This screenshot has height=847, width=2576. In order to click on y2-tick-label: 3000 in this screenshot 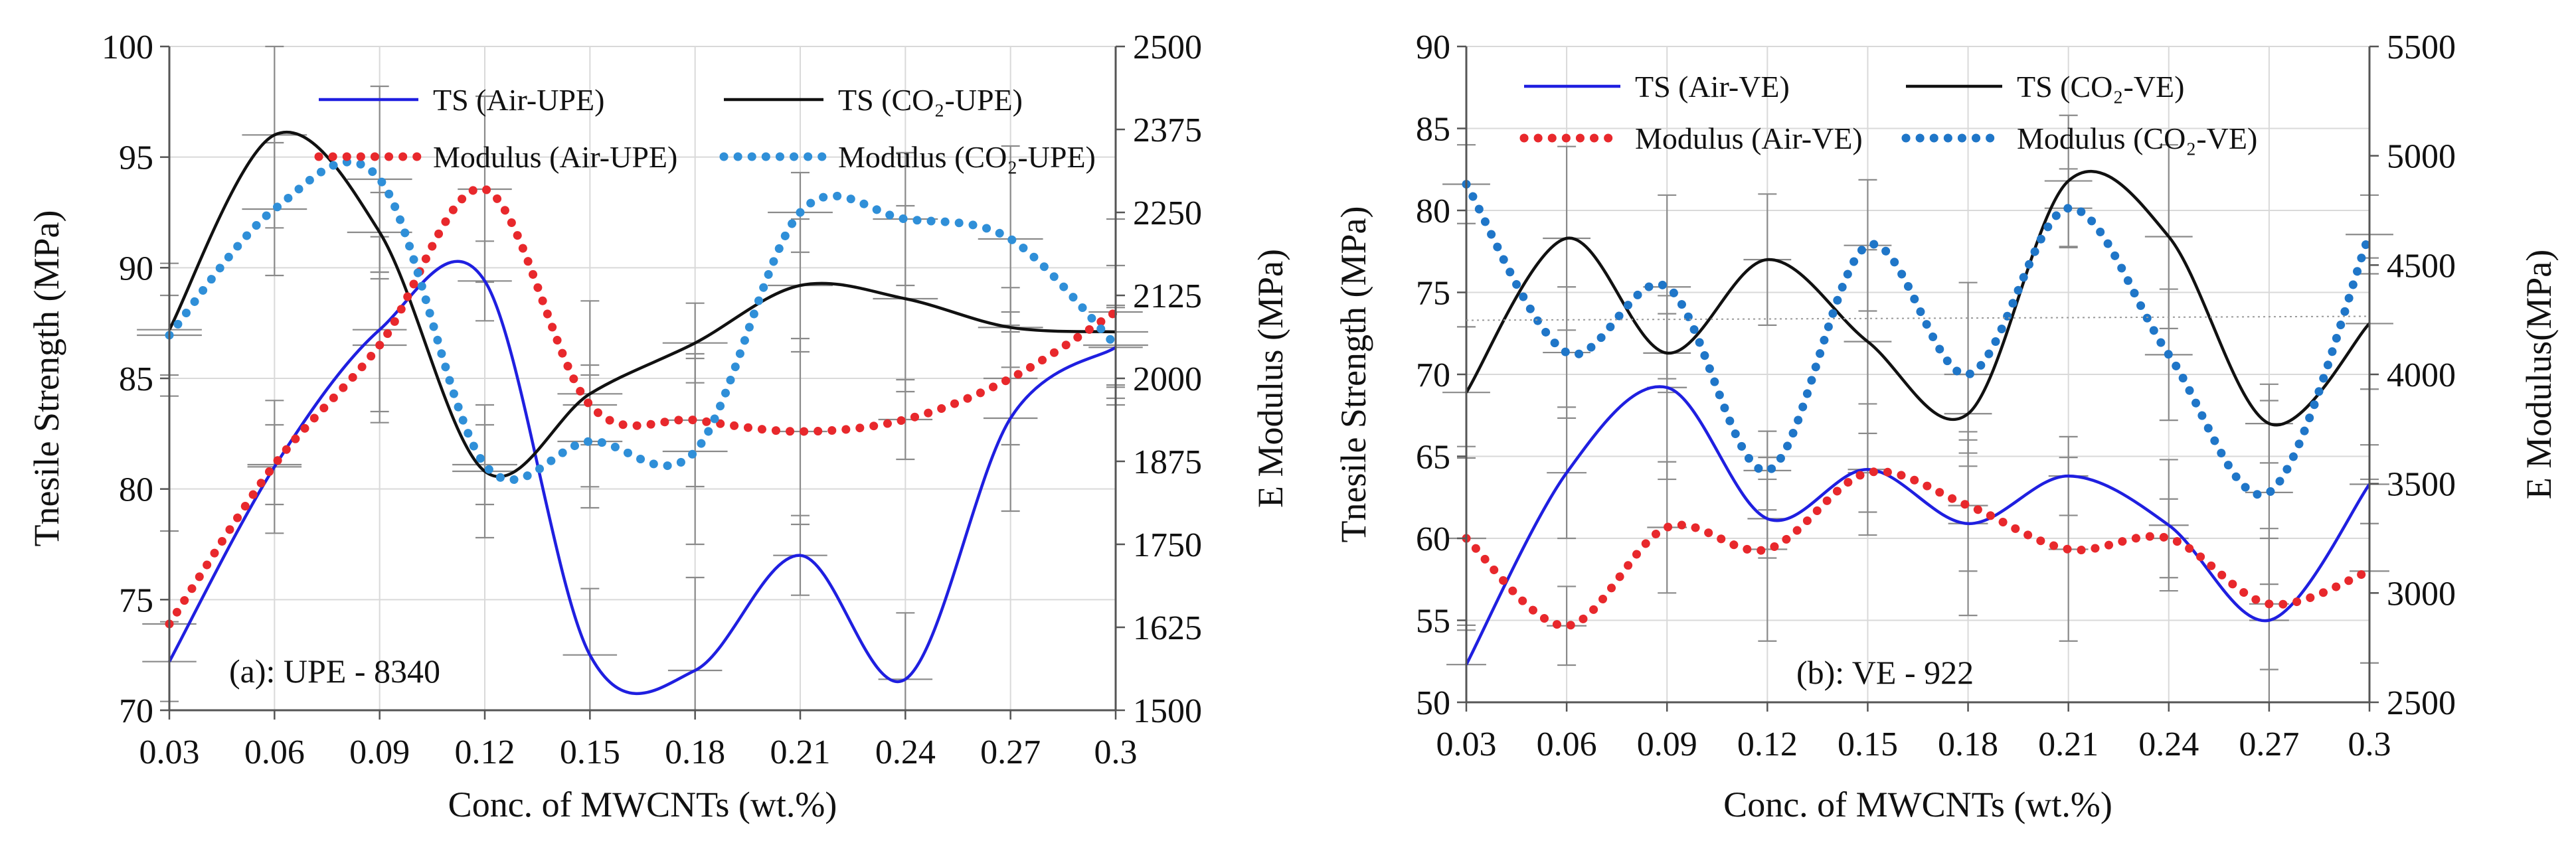, I will do `click(2421, 594)`.